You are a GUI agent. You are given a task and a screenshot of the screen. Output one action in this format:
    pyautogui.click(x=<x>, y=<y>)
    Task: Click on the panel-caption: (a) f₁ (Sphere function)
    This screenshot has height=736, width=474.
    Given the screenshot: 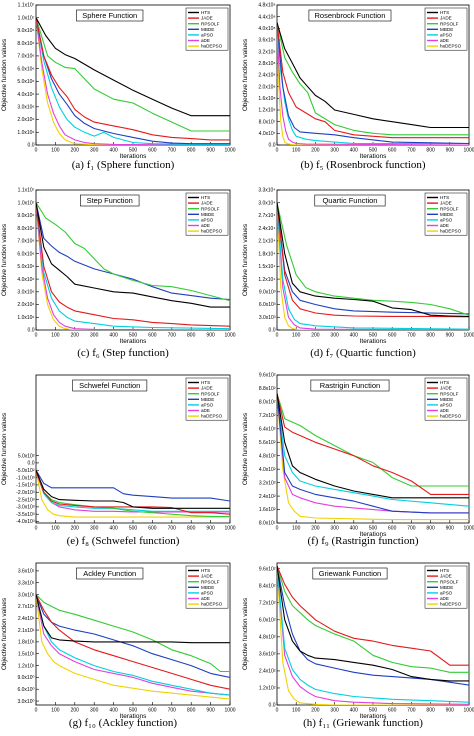 What is the action you would take?
    pyautogui.click(x=123, y=165)
    